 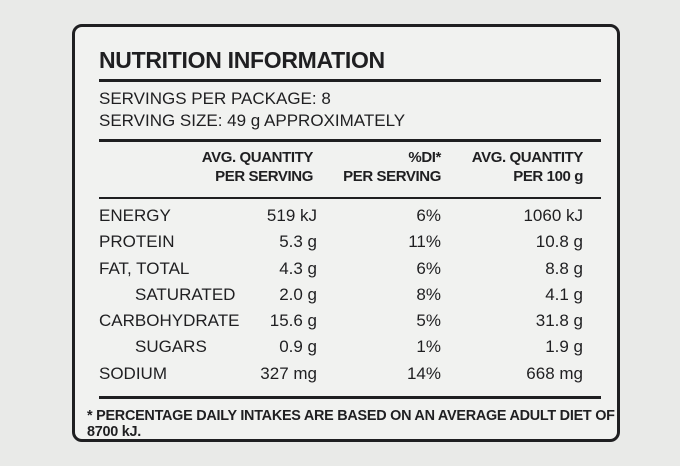 What do you see at coordinates (344, 242) in the screenshot?
I see `table-row: PROTEIN 5.3 g 11% 10.8 g` at bounding box center [344, 242].